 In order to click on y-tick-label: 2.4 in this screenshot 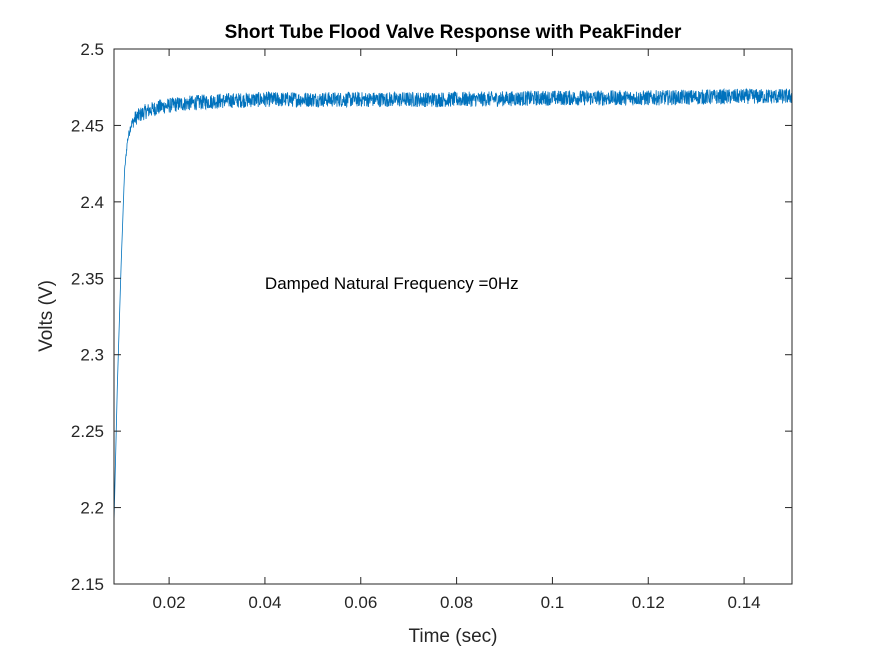, I will do `click(92, 202)`.